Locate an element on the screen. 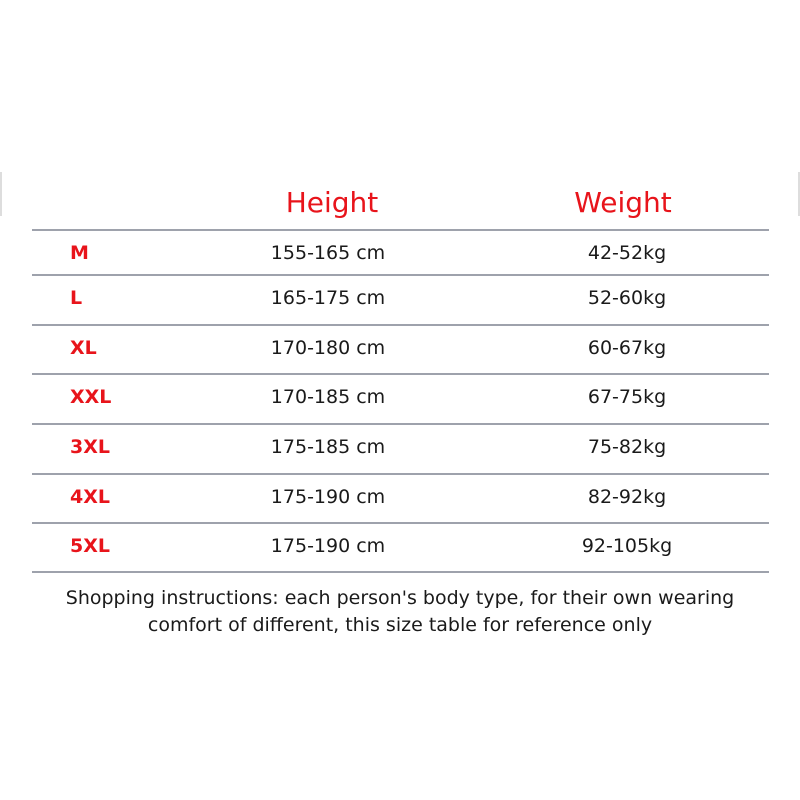 Image resolution: width=800 pixels, height=800 pixels. weight-cell: 60-67kg is located at coordinates (627, 348).